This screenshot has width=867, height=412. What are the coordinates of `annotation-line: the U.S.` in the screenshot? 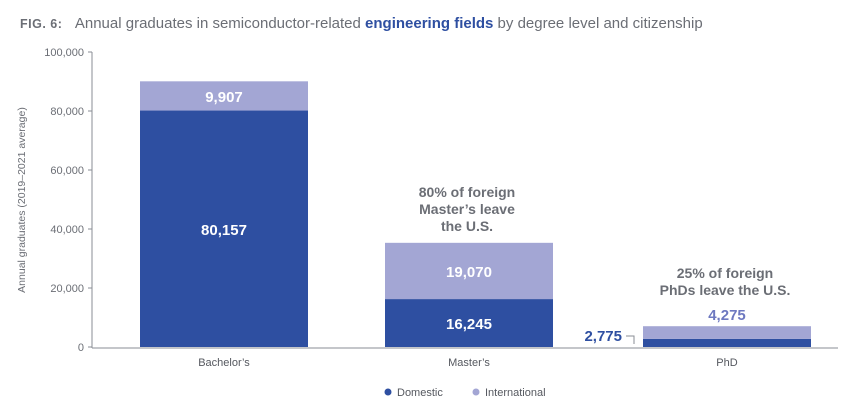 It's located at (467, 226).